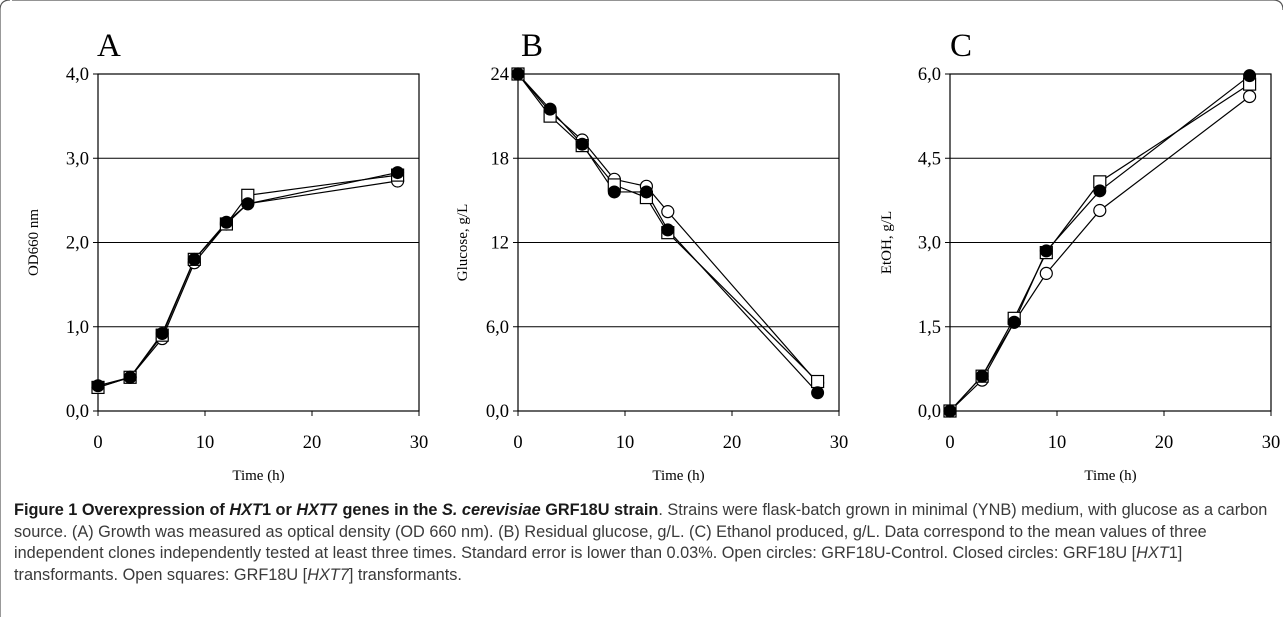 The image size is (1283, 617). Describe the element at coordinates (77, 75) in the screenshot. I see `y-tick-label: 4,0` at that location.